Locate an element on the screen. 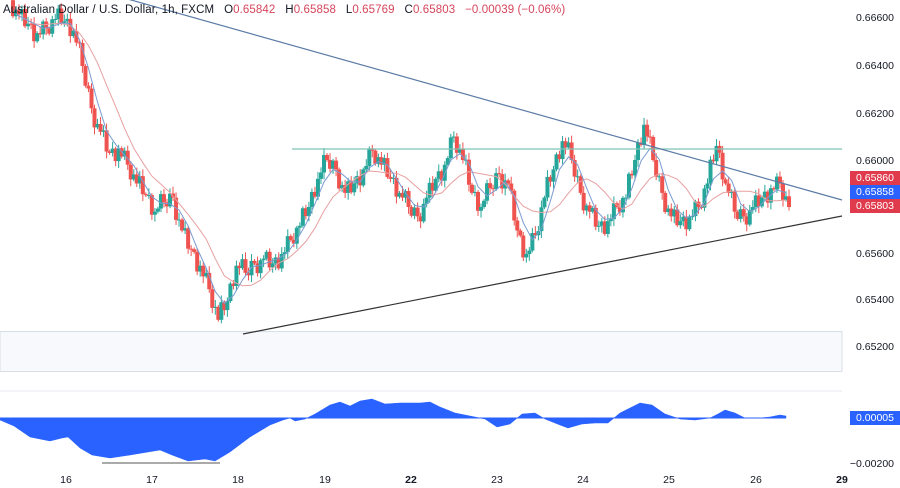  open-value: 0.65842 is located at coordinates (254, 10).